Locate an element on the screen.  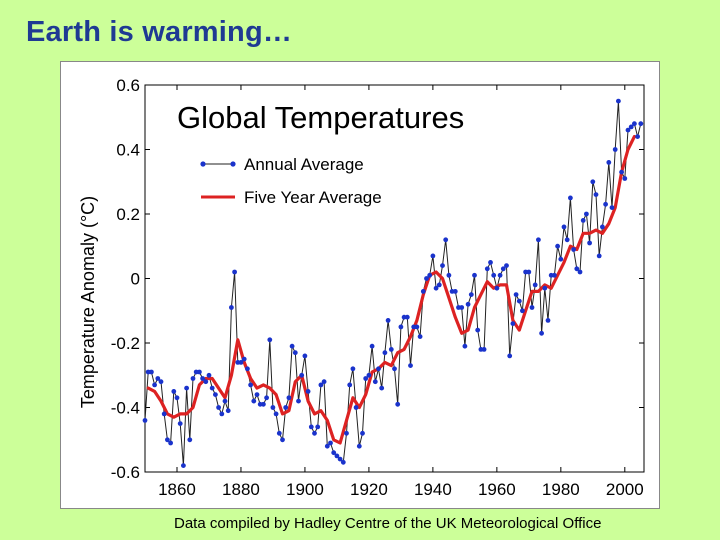
y-tick-label: -0.4 is located at coordinates (125, 408).